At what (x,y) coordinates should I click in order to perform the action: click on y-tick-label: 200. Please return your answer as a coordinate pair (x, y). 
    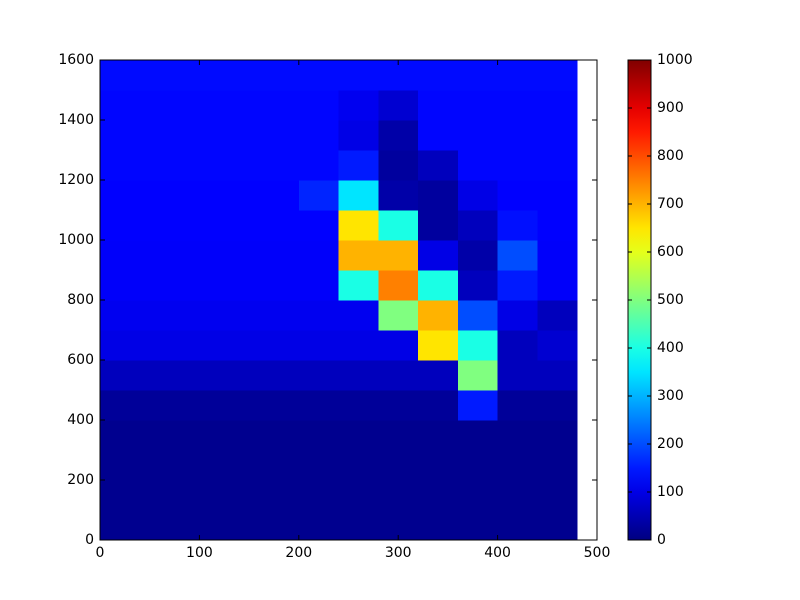
    Looking at the image, I should click on (80, 480).